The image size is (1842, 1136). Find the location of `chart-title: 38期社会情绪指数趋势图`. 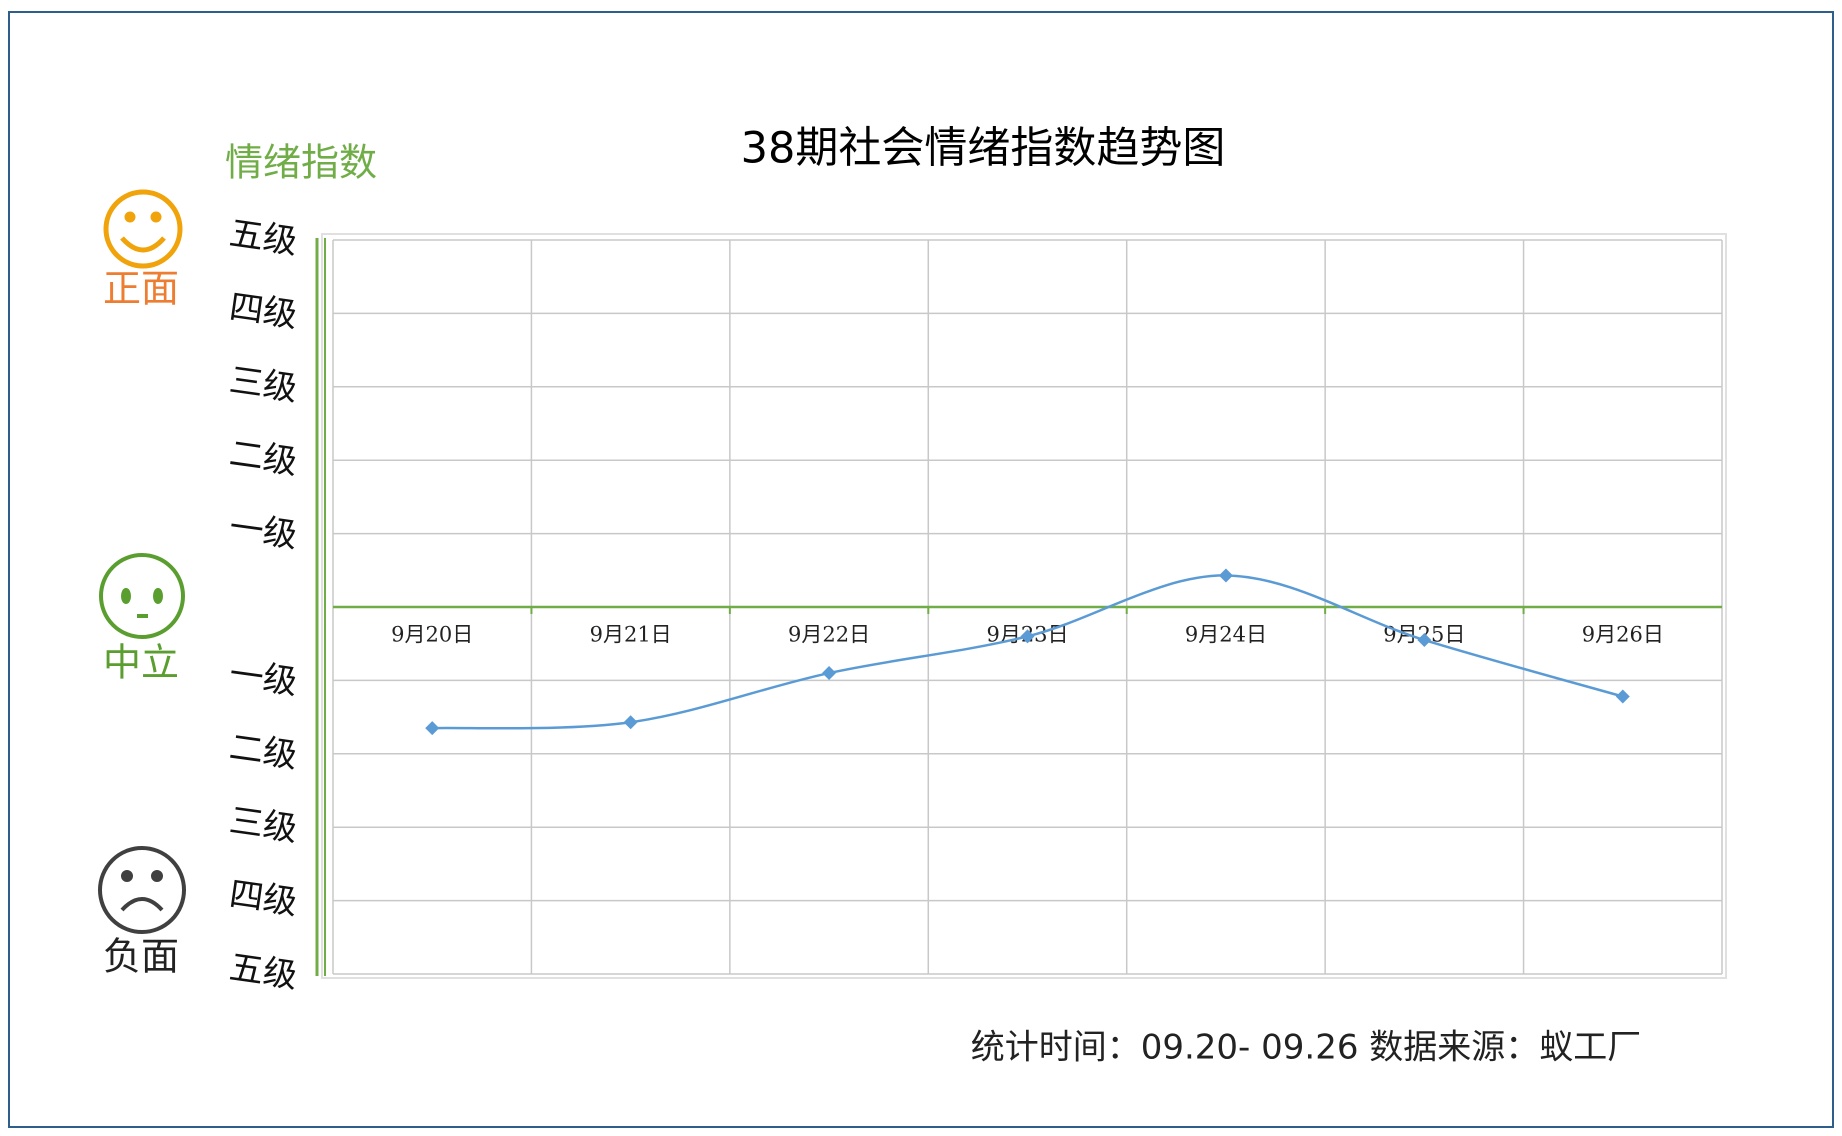

chart-title: 38期社会情绪指数趋势图 is located at coordinates (983, 149).